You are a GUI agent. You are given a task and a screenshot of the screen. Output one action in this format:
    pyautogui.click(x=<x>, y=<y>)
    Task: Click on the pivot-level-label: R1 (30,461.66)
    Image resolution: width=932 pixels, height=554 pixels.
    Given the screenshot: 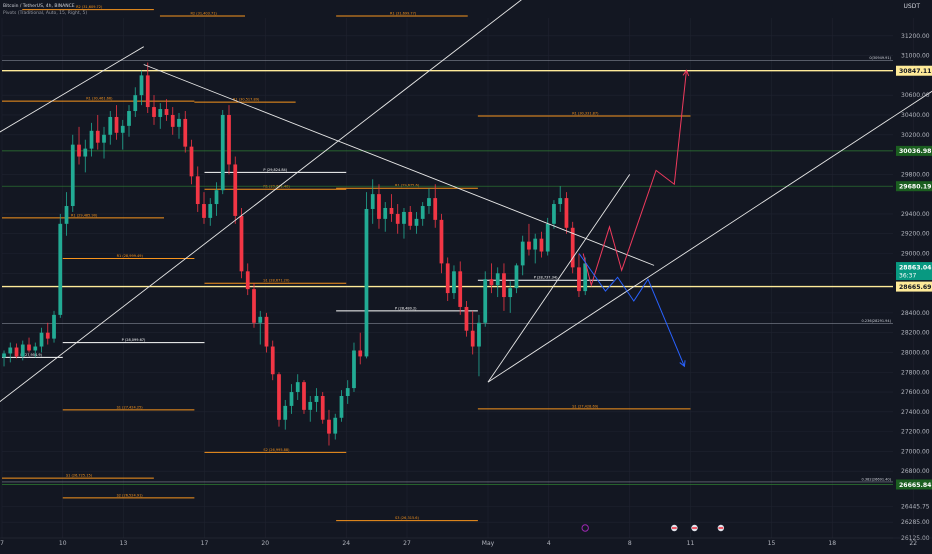 What is the action you would take?
    pyautogui.click(x=99, y=99)
    